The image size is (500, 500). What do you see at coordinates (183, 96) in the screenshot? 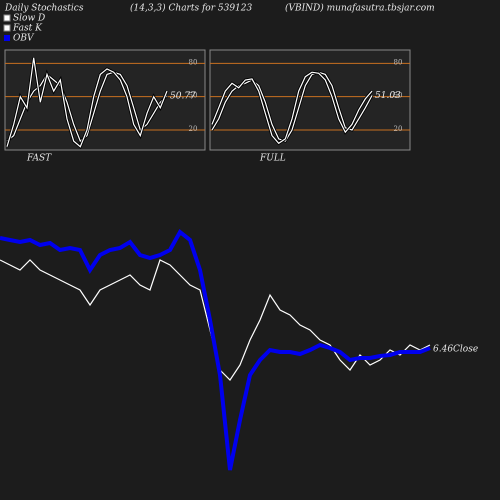
I see `value-label: 50.77` at bounding box center [183, 96].